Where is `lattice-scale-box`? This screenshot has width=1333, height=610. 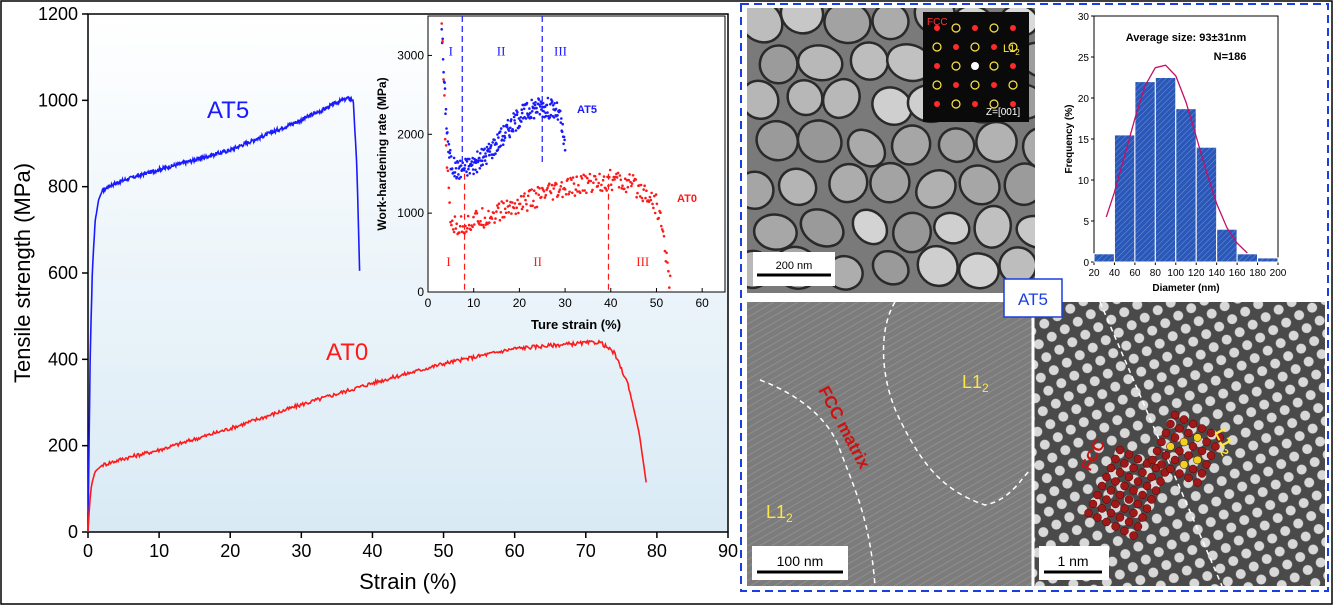 lattice-scale-box is located at coordinates (1074, 563).